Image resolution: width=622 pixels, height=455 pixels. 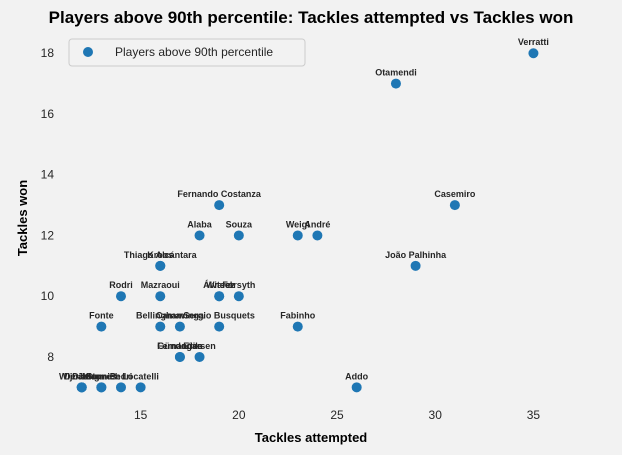 I want to click on data-point-label: Stones, so click(x=101, y=376).